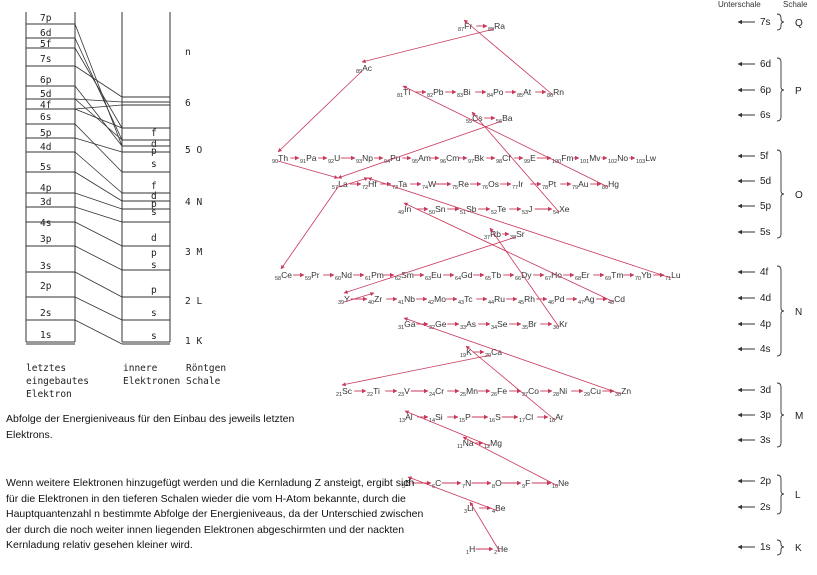  What do you see at coordinates (146, 220) in the screenshot?
I see `inner-electron-levels: fdpsfdpsdpspss` at bounding box center [146, 220].